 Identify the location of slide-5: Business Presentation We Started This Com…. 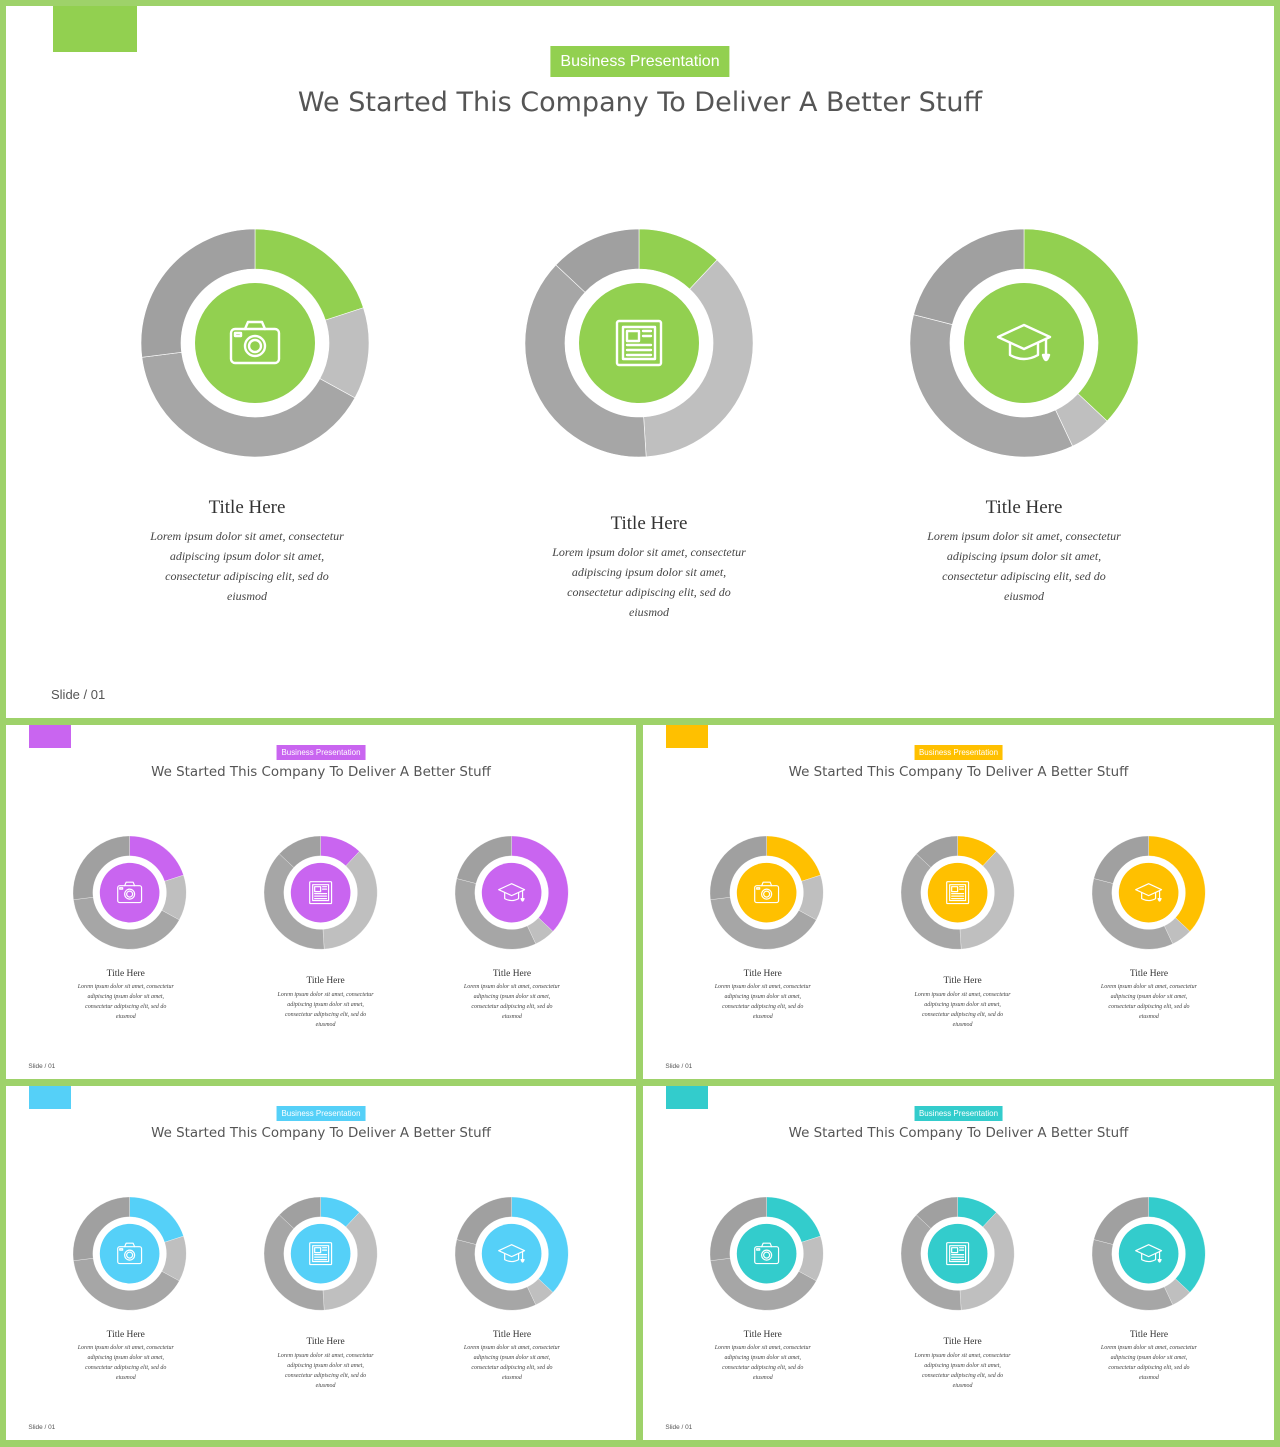
(958, 1263).